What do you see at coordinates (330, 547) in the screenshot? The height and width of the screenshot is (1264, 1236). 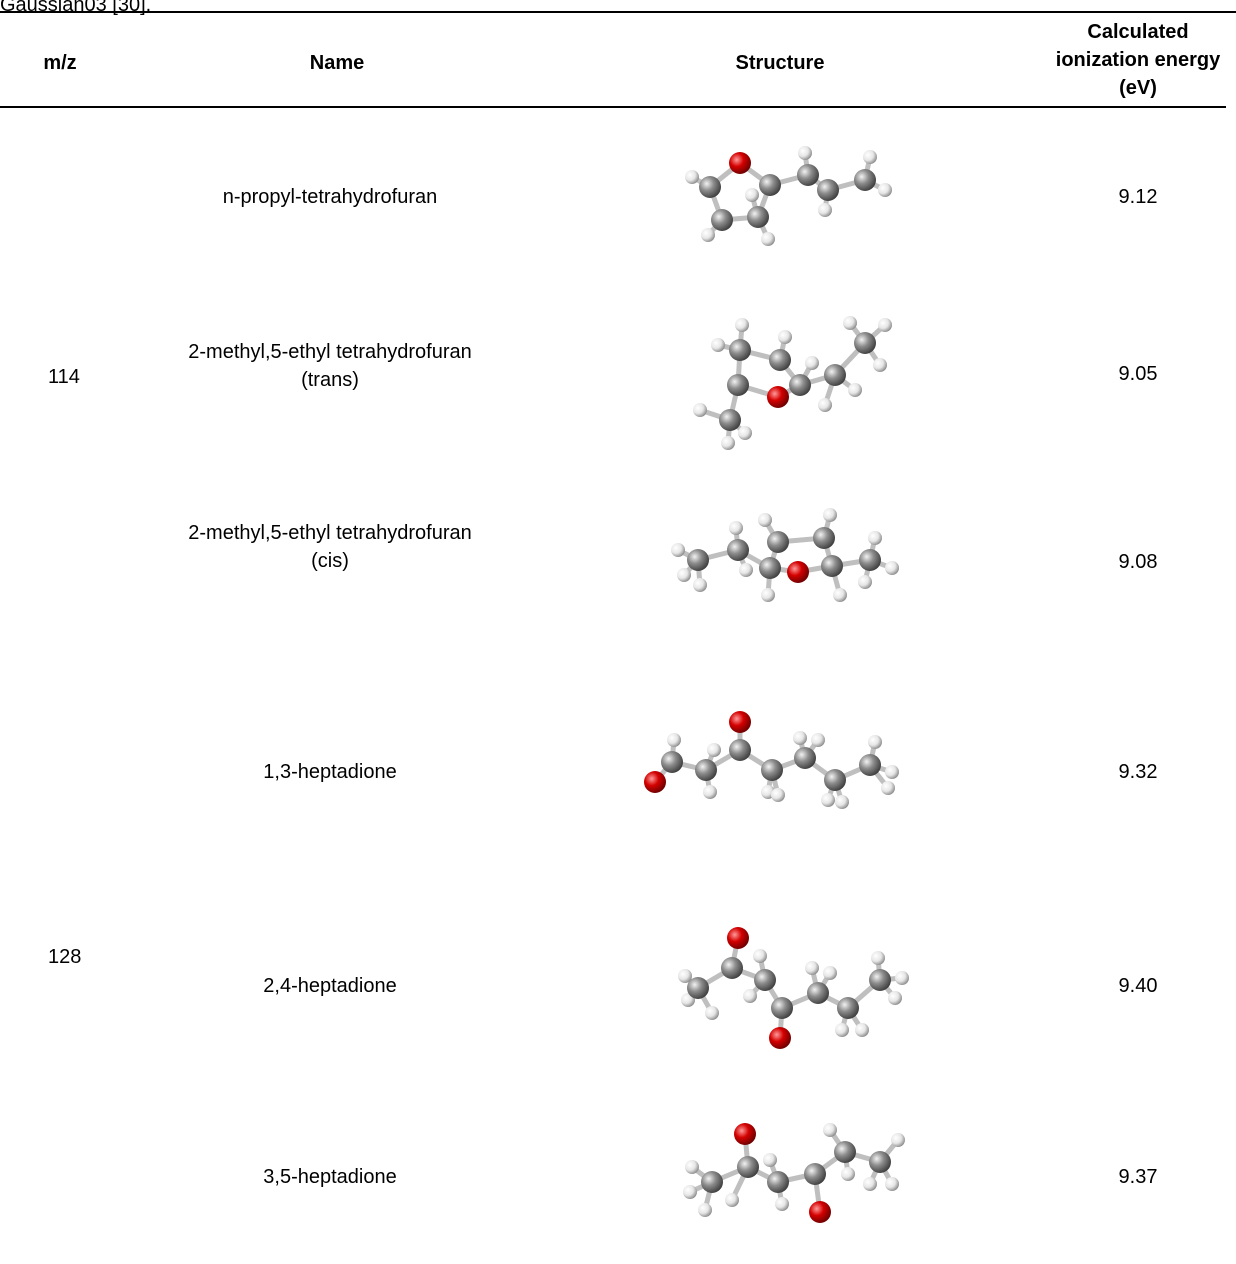 I see `compound-name: 2-methyl,5-ethyl tetrahydrofuran (cis)` at bounding box center [330, 547].